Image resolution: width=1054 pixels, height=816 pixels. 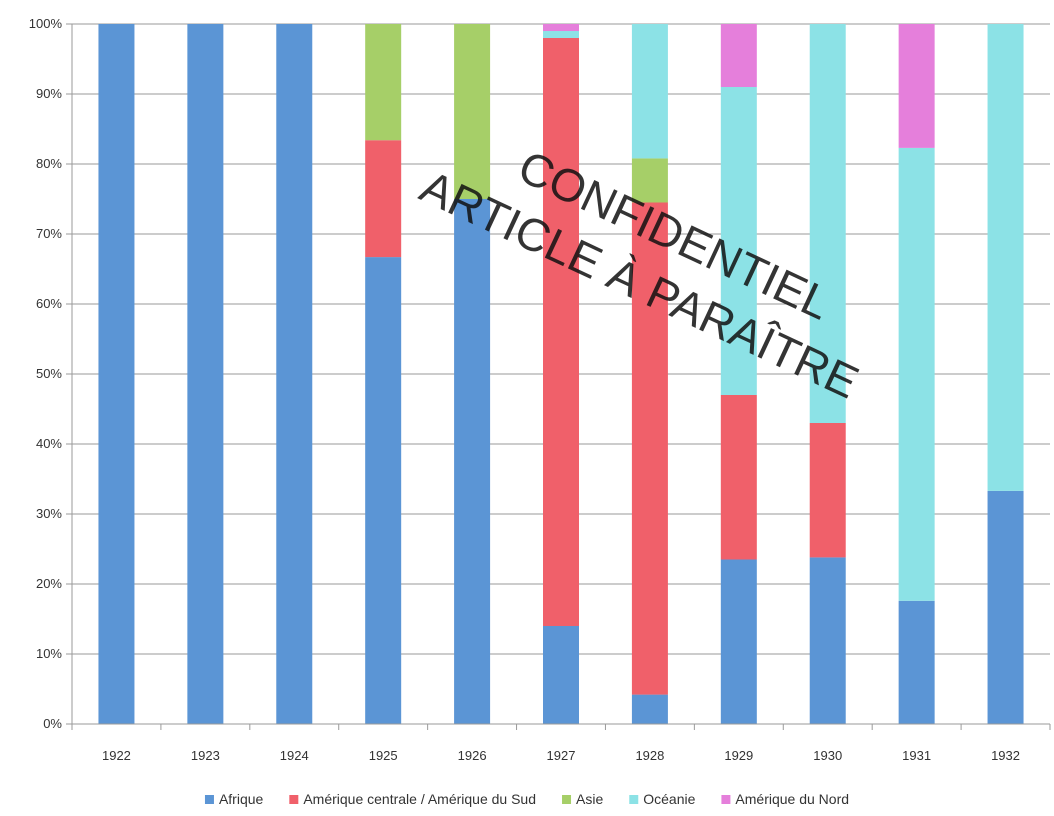 What do you see at coordinates (49, 233) in the screenshot?
I see `y-tick-label: 70%` at bounding box center [49, 233].